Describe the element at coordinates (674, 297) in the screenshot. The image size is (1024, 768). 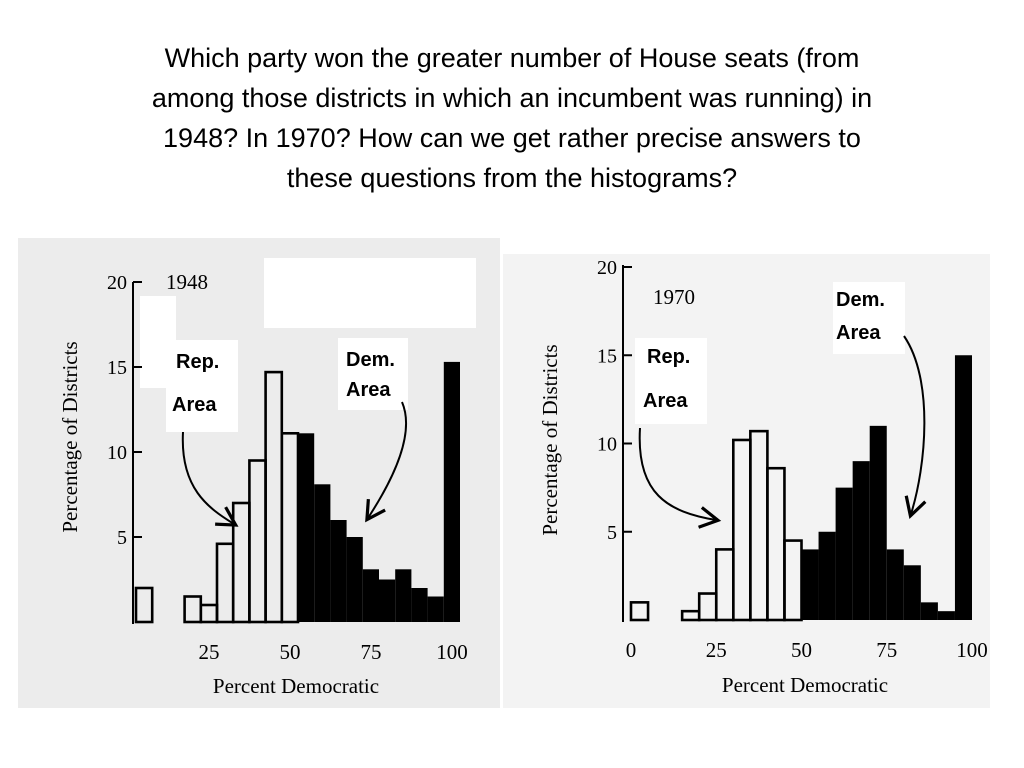
I see `chart-title: 1970` at that location.